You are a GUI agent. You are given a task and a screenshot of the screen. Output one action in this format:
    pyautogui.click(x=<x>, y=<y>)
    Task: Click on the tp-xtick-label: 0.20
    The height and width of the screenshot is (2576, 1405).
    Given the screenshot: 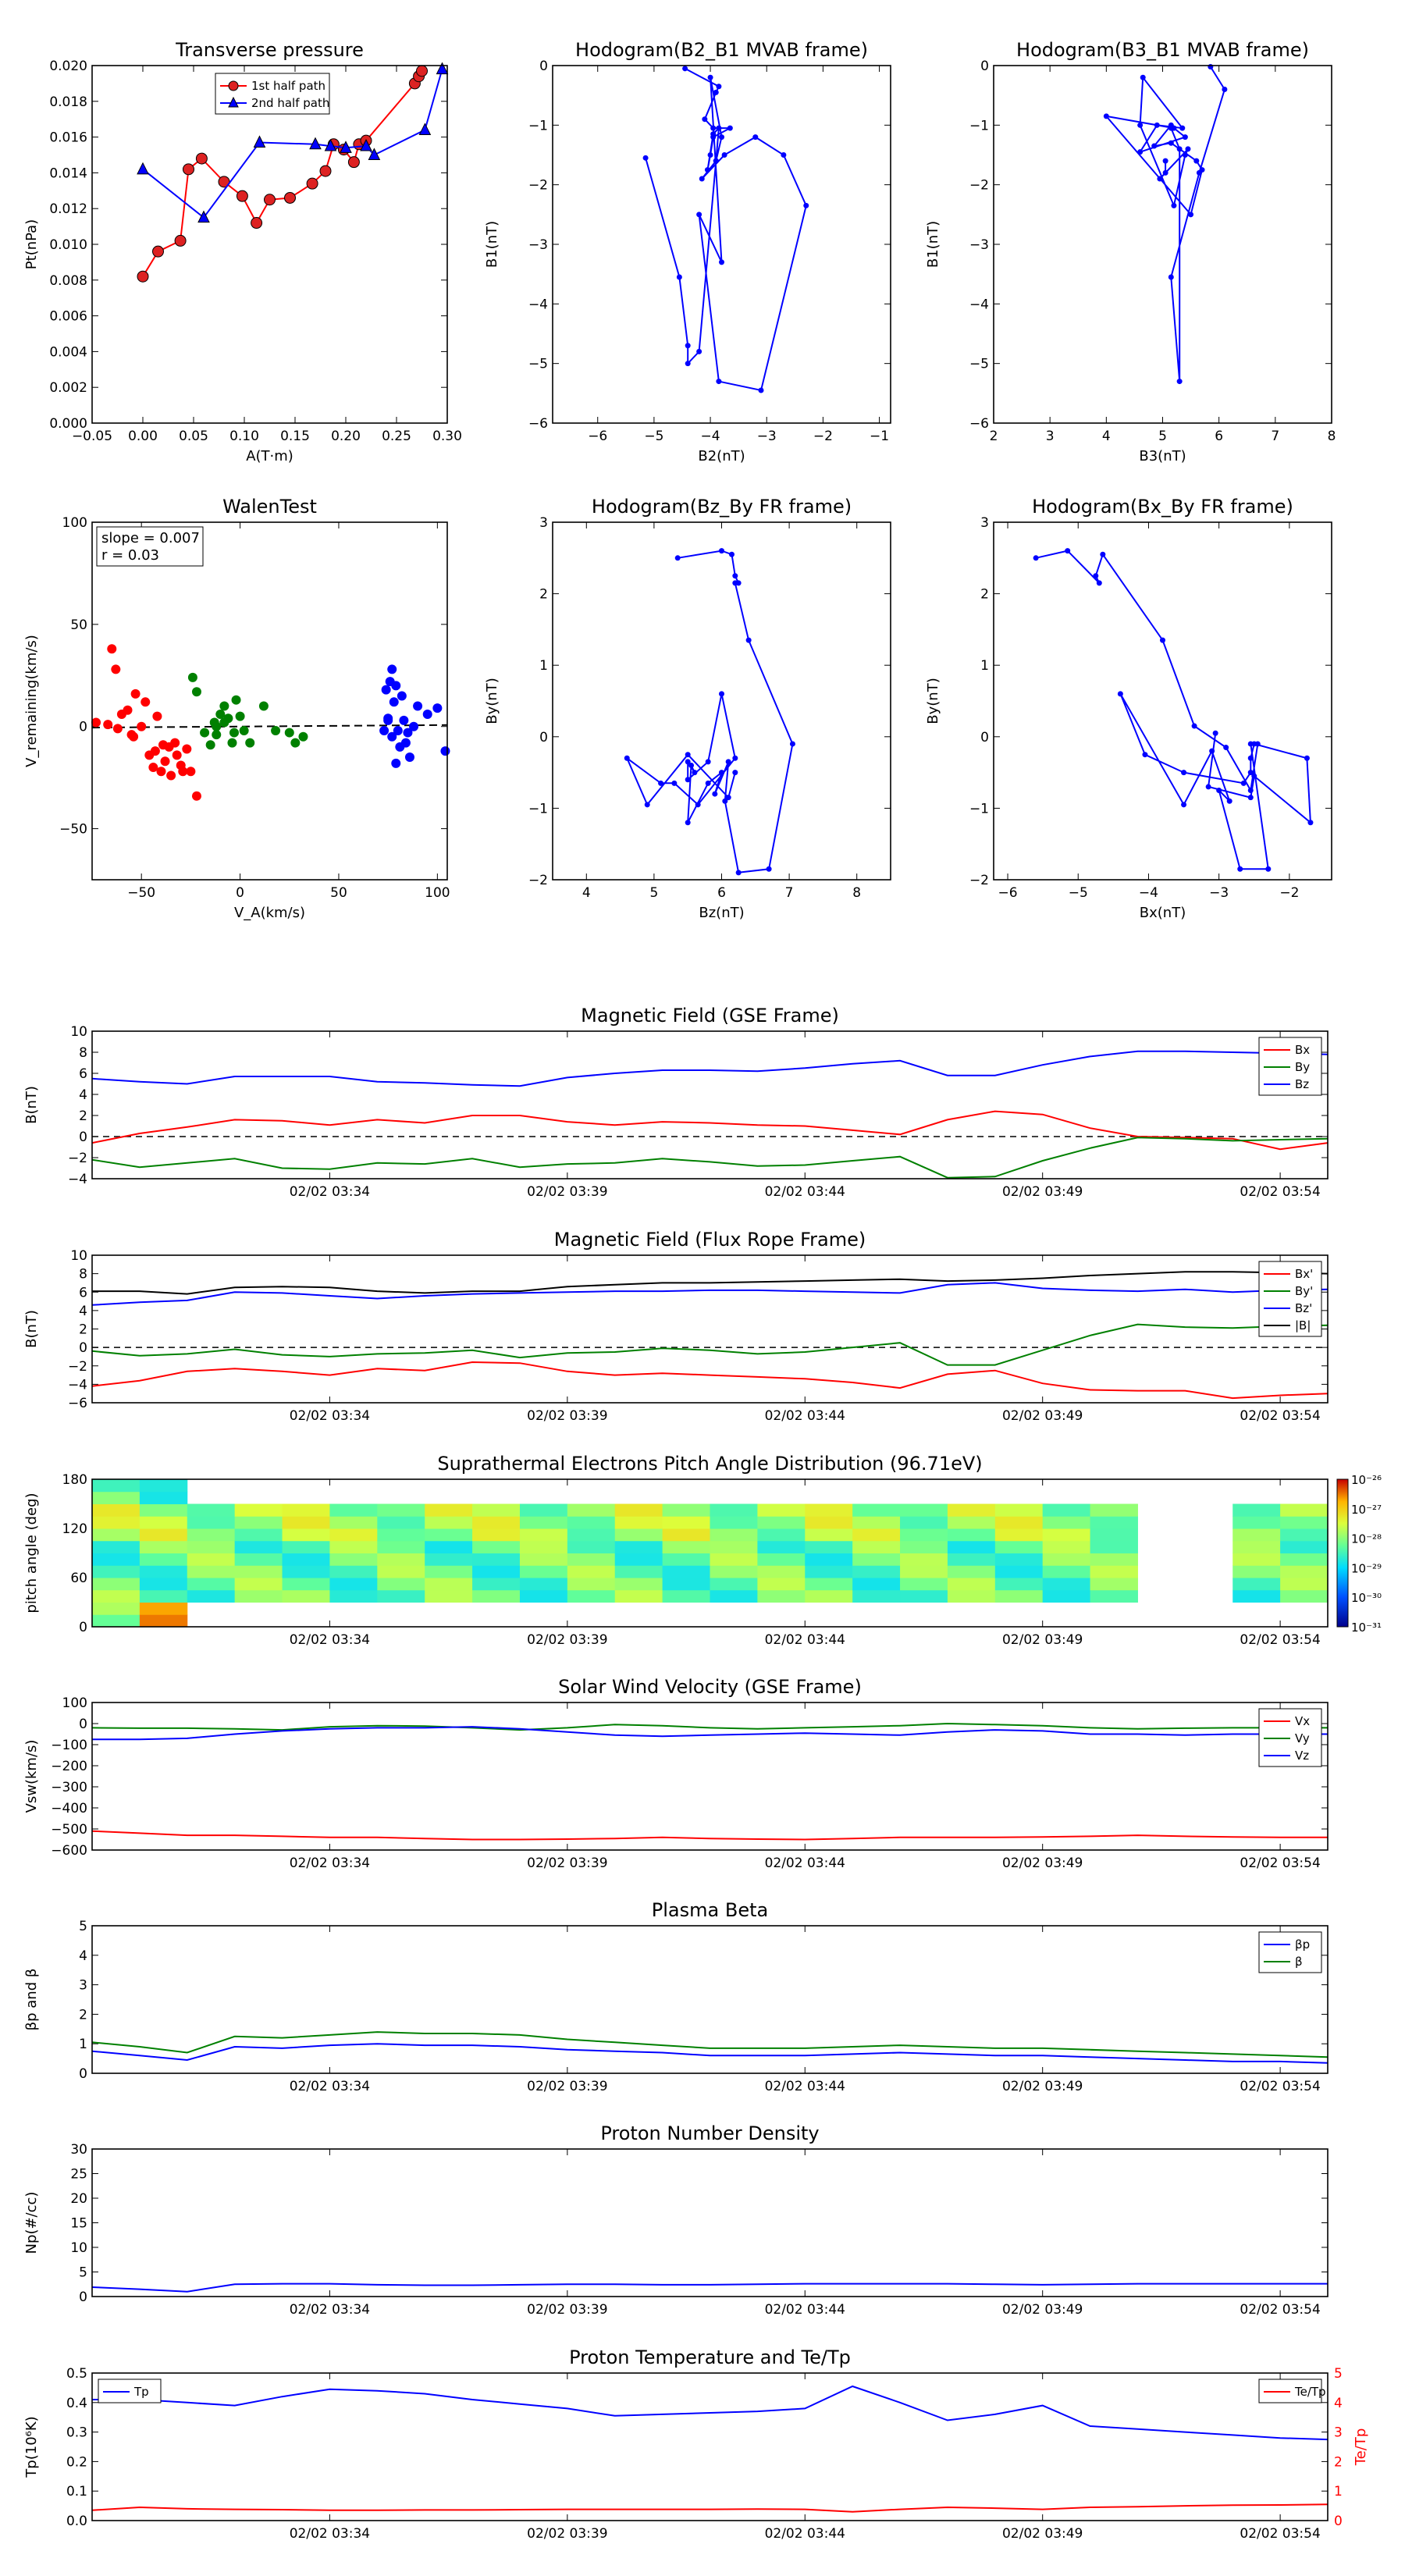 What is the action you would take?
    pyautogui.click(x=346, y=436)
    